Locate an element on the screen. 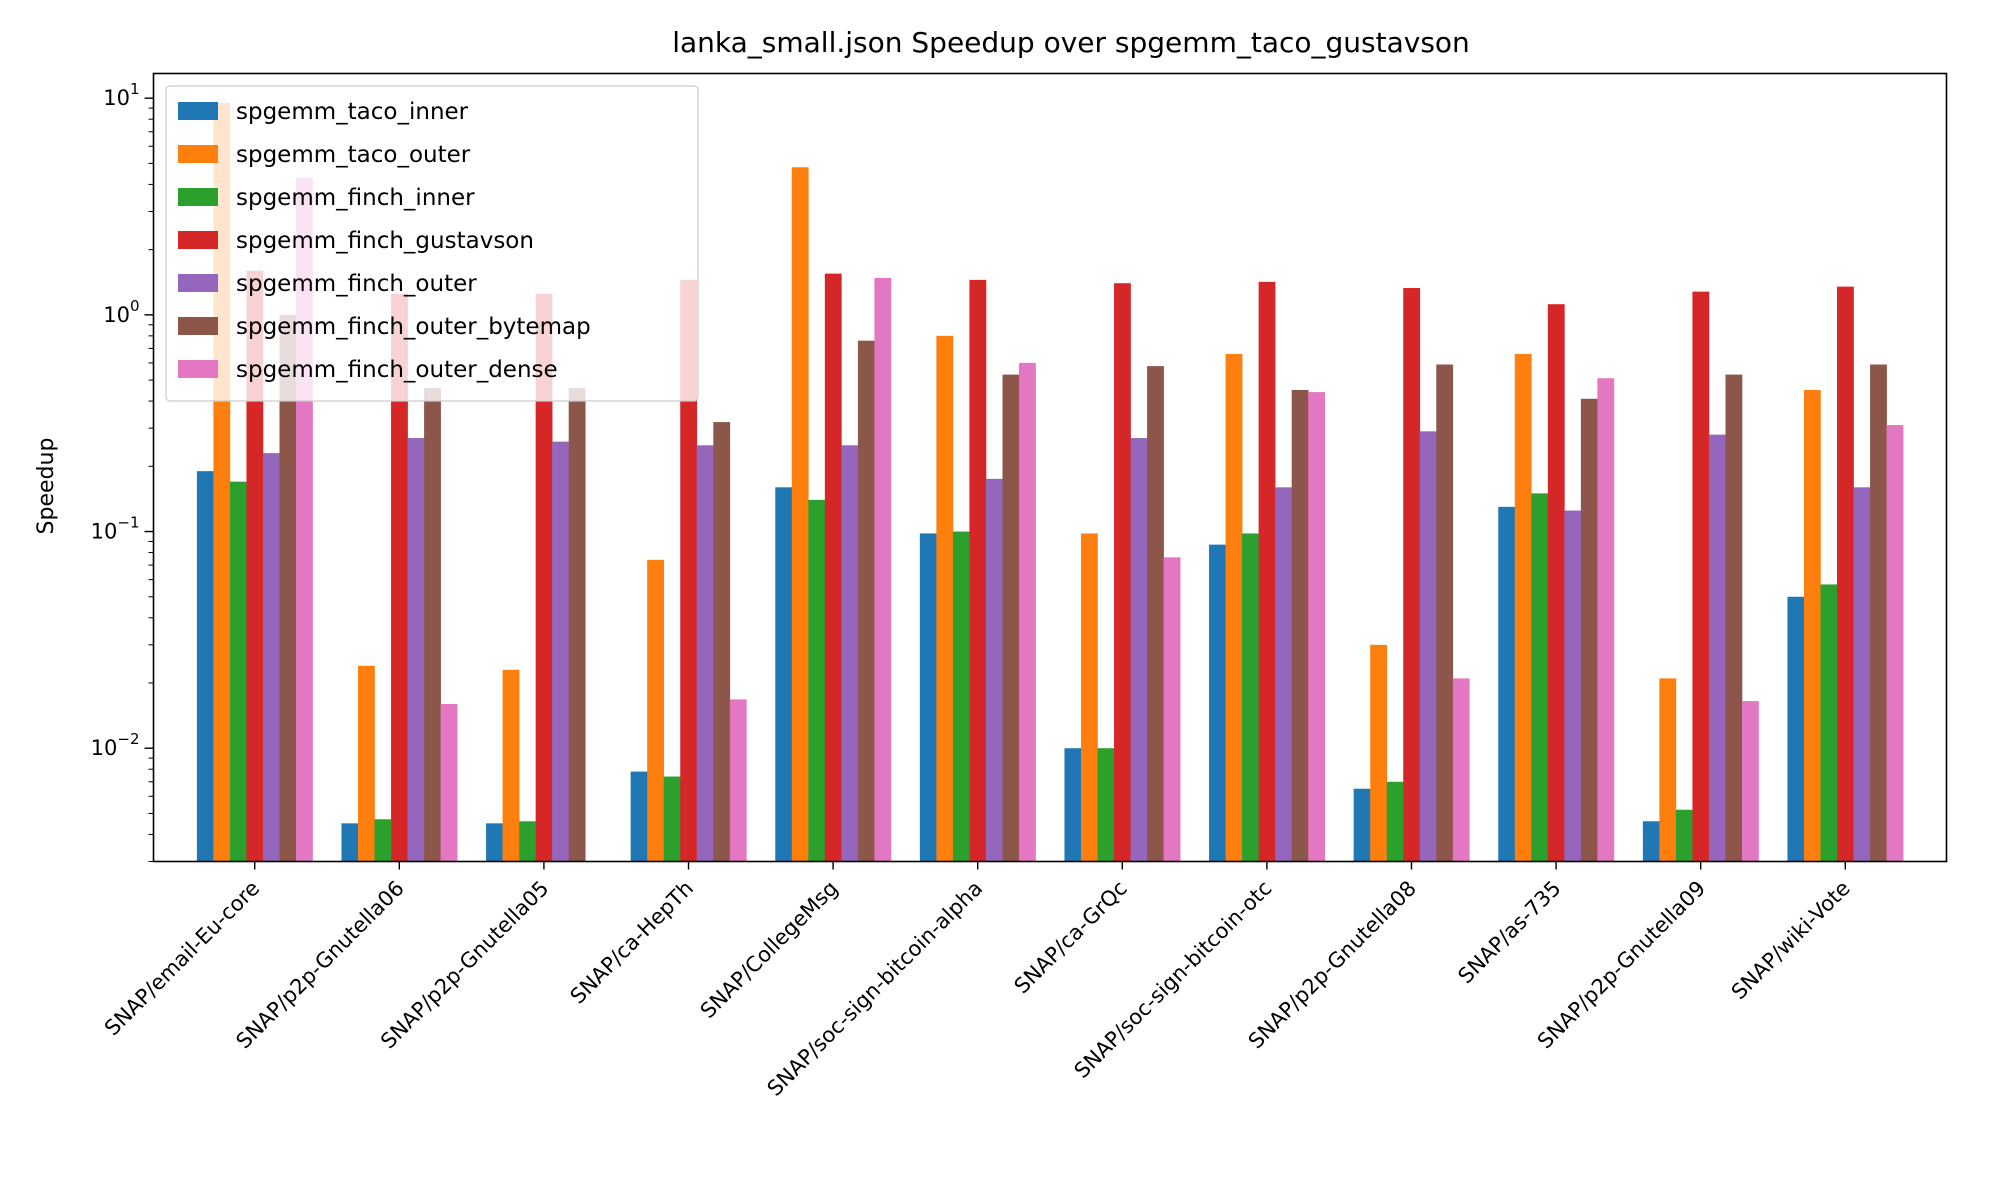 The height and width of the screenshot is (1200, 2000). legend-frame is located at coordinates (432, 243).